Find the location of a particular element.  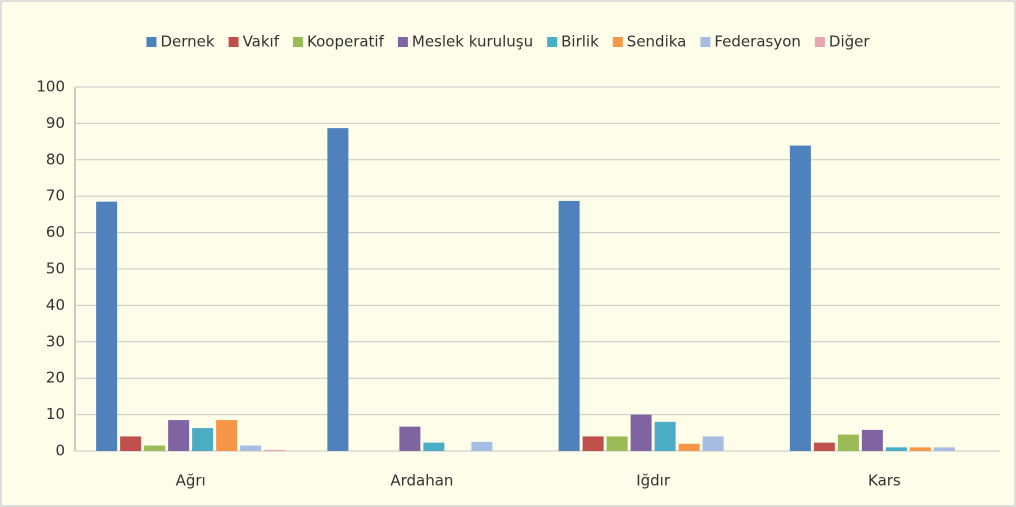

x-tick-label: Kars is located at coordinates (884, 481).